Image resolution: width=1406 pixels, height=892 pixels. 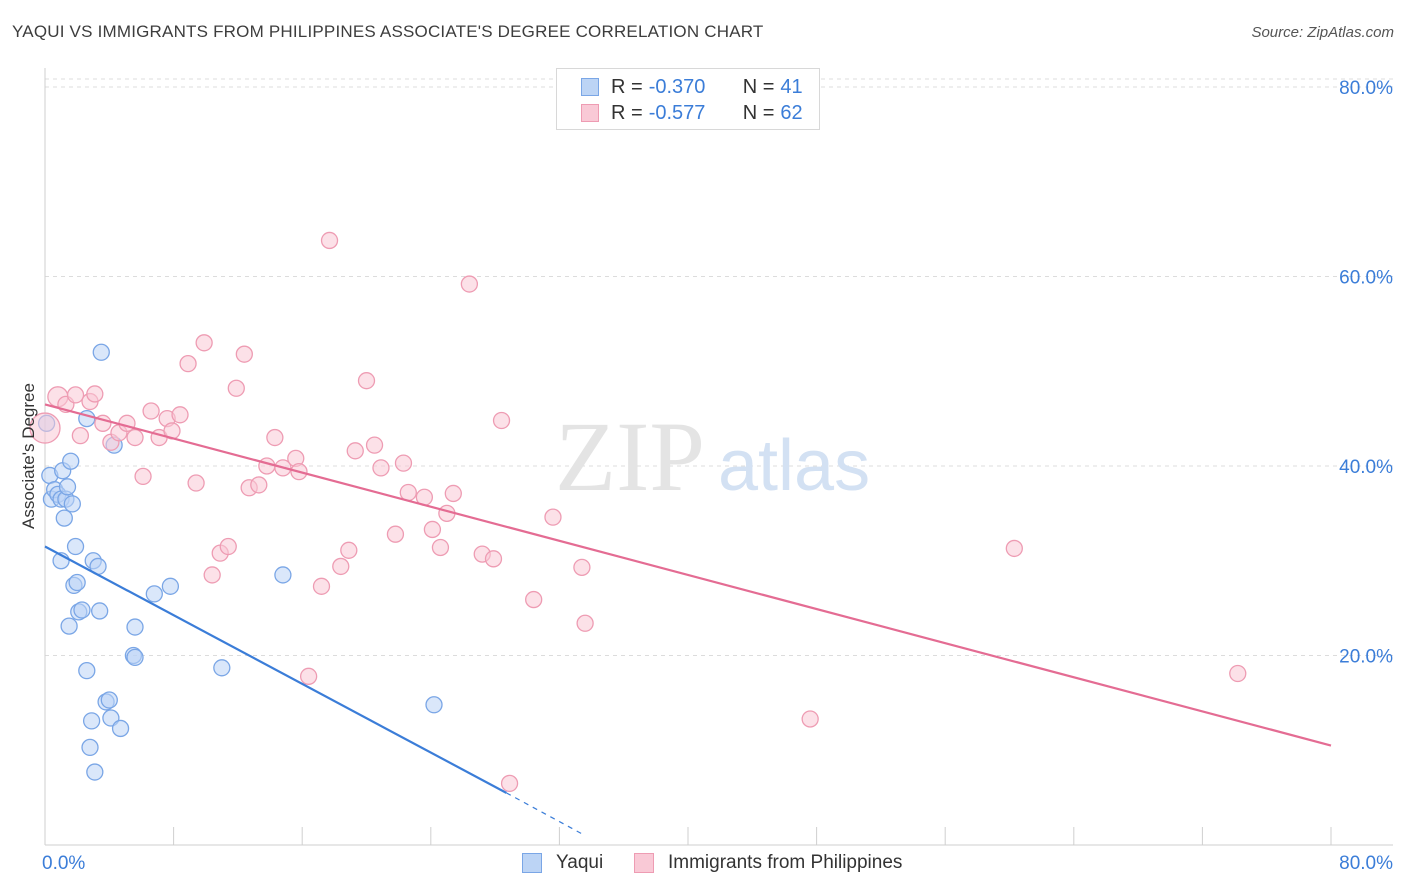 I want to click on legend-n-value: 62, so click(x=791, y=112).